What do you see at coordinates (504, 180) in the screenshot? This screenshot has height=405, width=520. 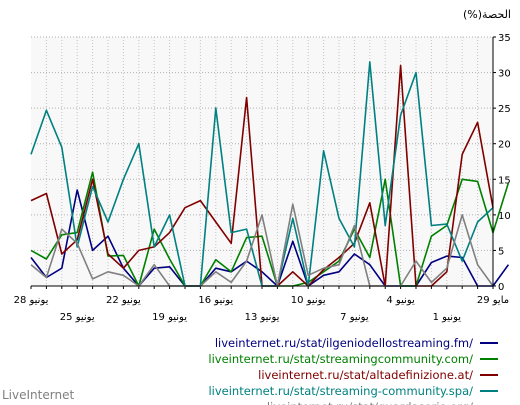 I see `y-tick-label: 15` at bounding box center [504, 180].